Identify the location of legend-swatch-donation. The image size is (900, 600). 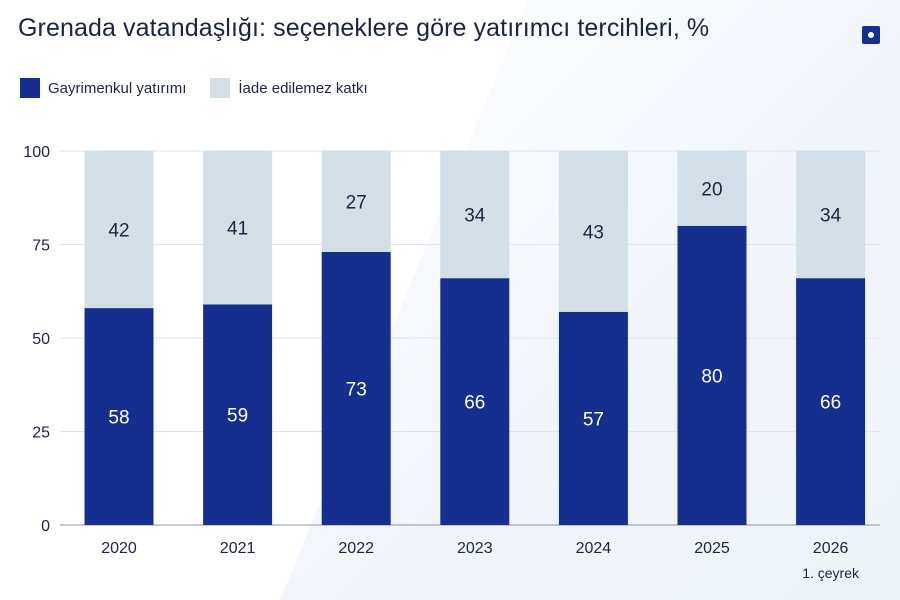
(220, 88).